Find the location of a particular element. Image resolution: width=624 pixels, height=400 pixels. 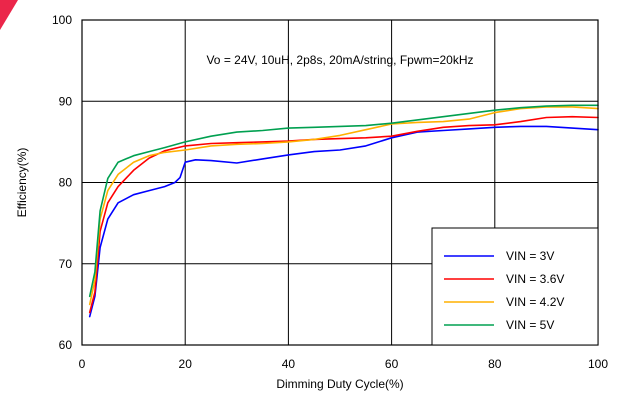

legend-label: VIN = 4.2V is located at coordinates (535, 302).